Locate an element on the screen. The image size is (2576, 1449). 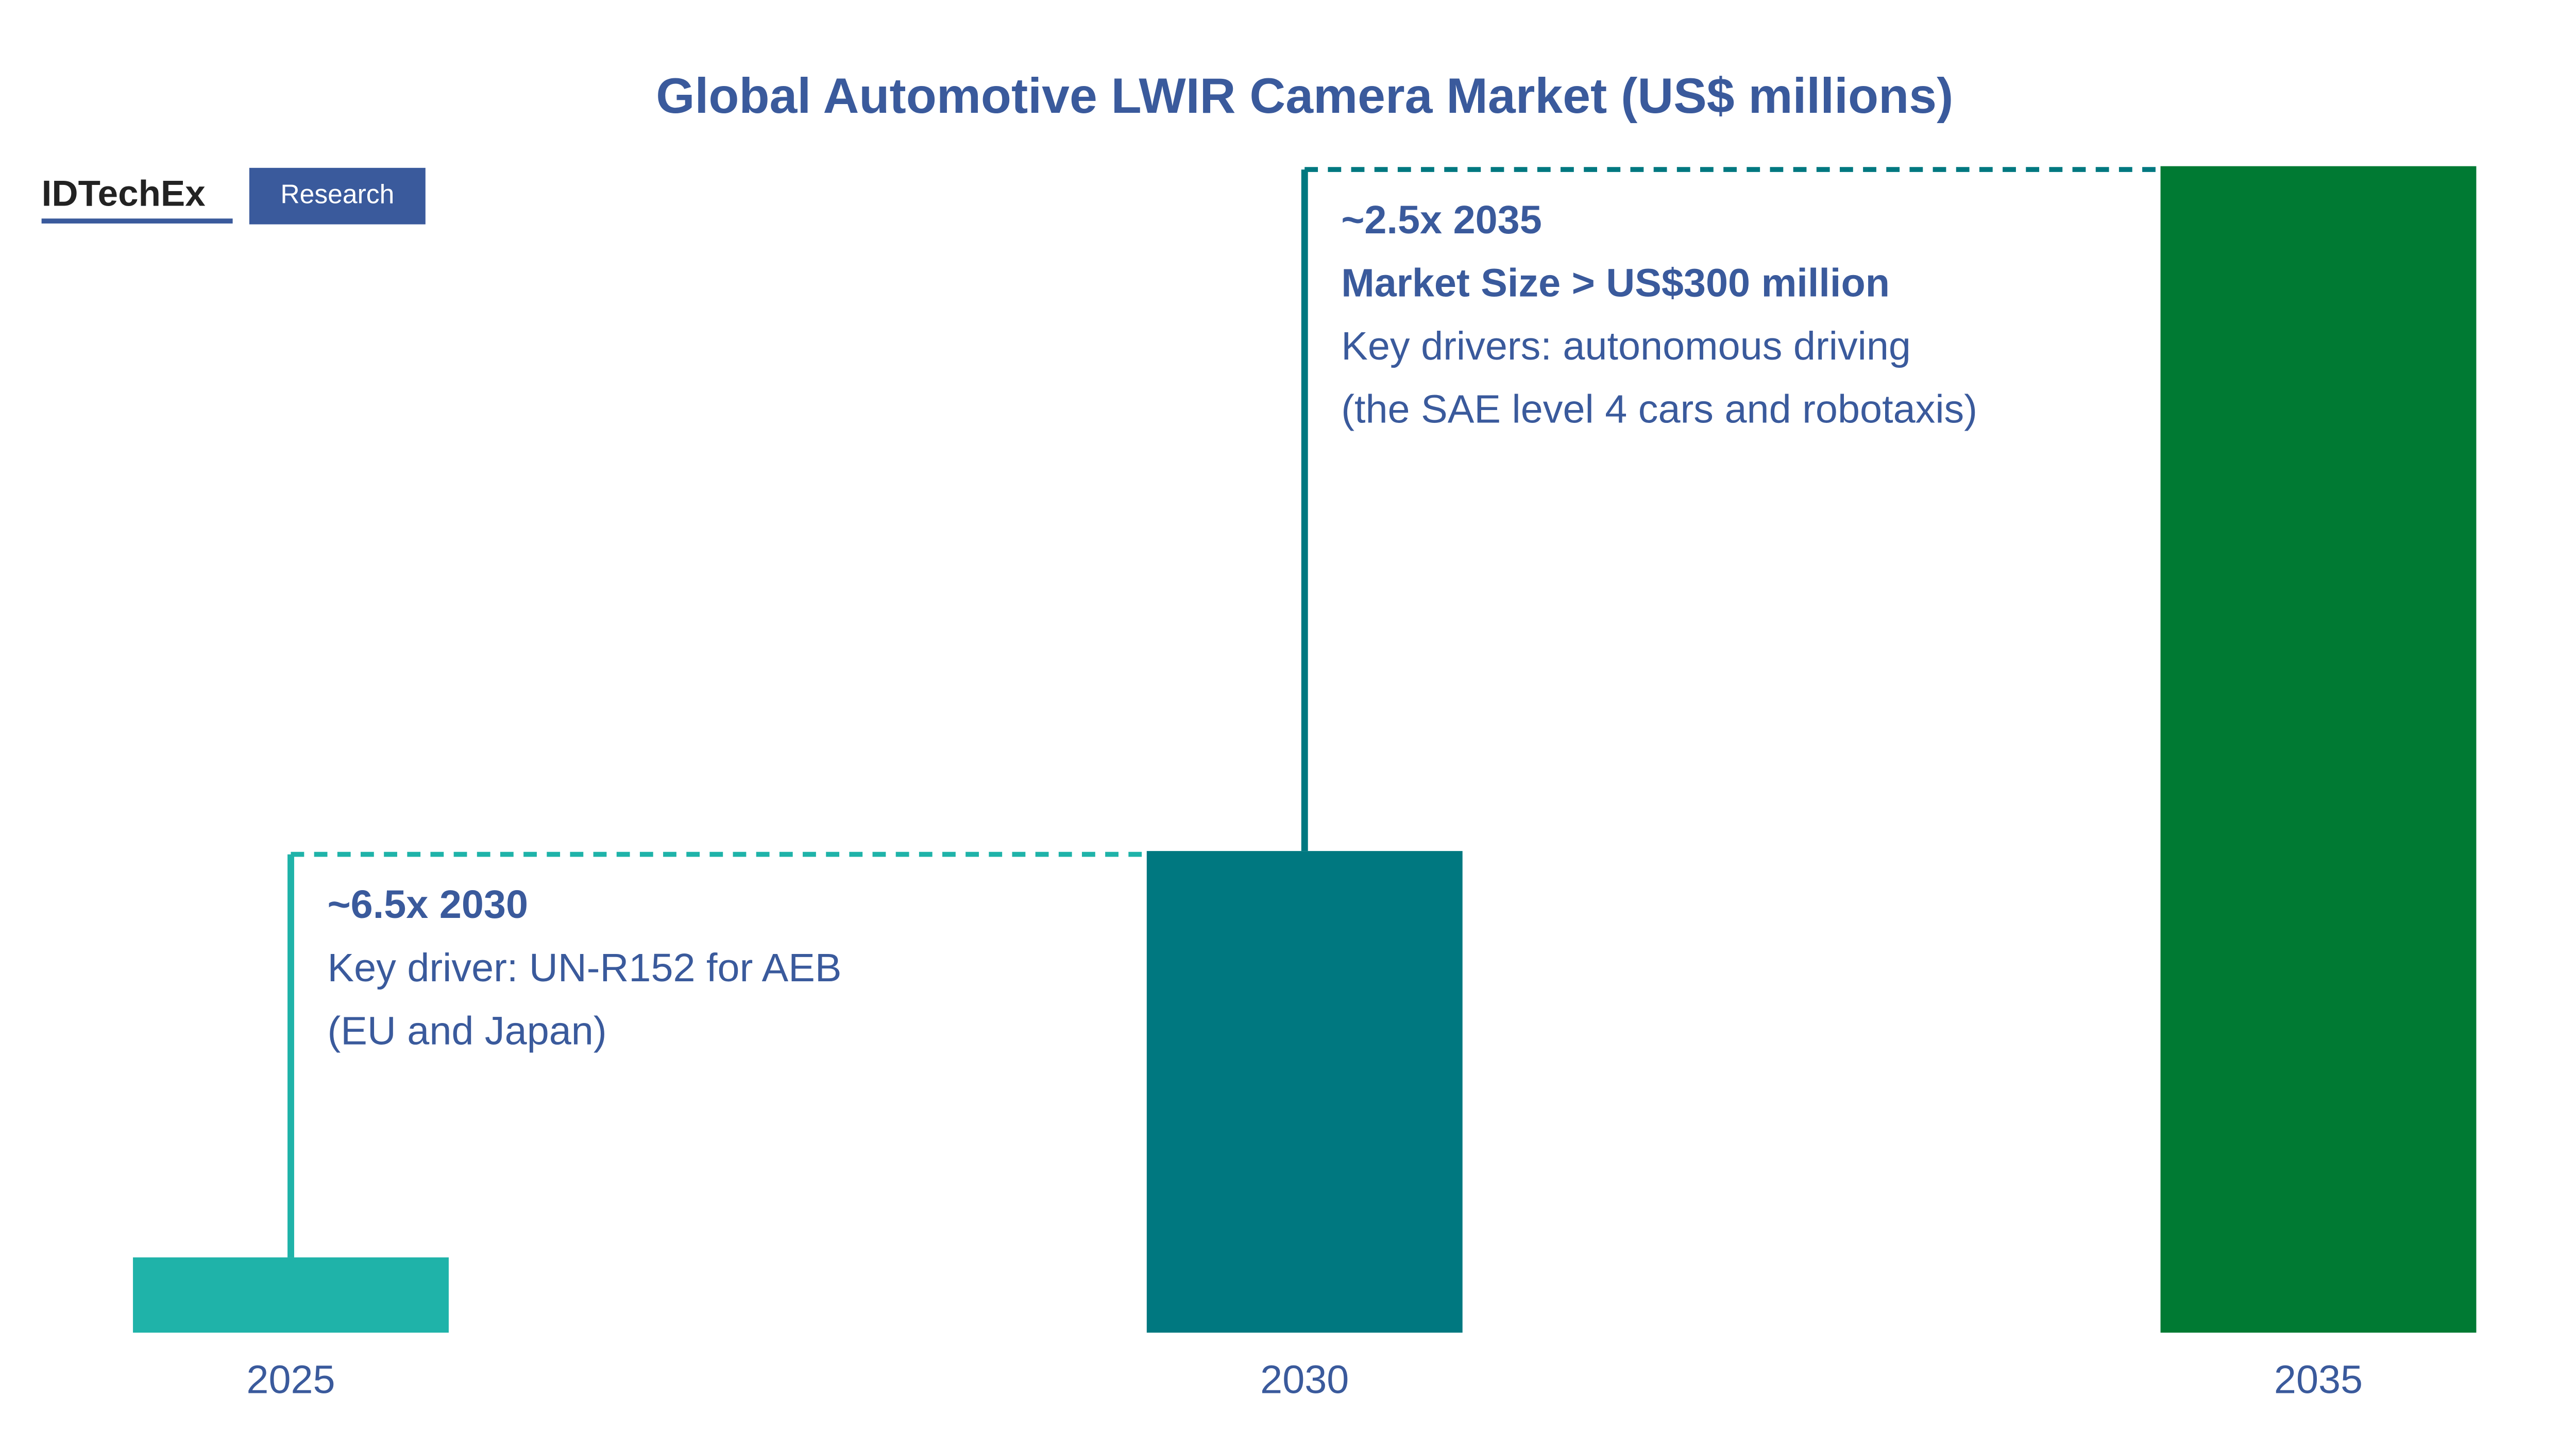
brand-tag-box is located at coordinates (337, 196).